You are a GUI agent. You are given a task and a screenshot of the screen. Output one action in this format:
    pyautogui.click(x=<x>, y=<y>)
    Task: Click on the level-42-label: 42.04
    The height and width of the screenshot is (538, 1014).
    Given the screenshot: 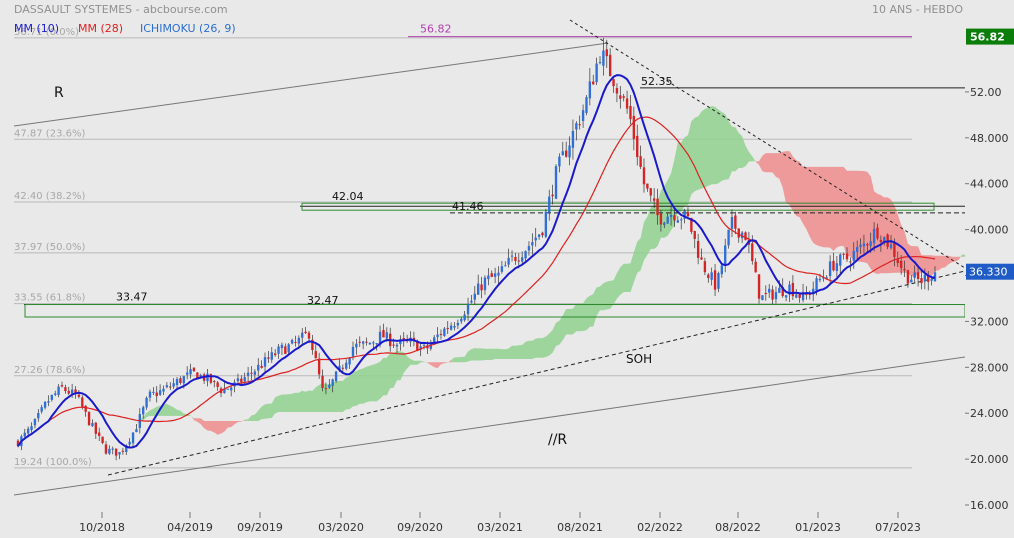 What is the action you would take?
    pyautogui.click(x=348, y=196)
    